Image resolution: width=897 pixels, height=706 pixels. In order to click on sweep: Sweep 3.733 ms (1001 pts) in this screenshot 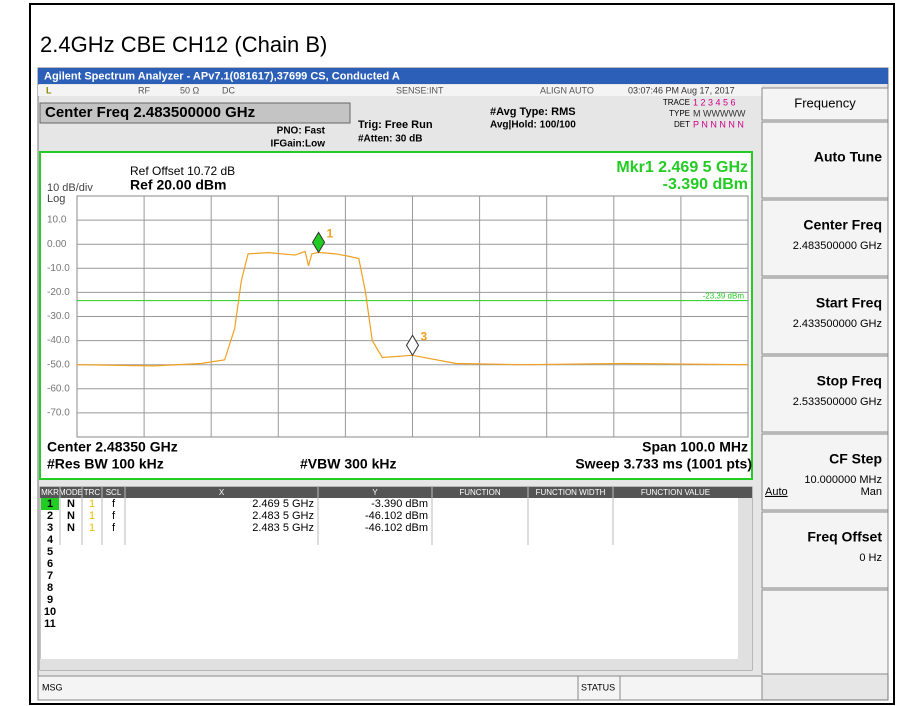, I will do `click(663, 464)`.